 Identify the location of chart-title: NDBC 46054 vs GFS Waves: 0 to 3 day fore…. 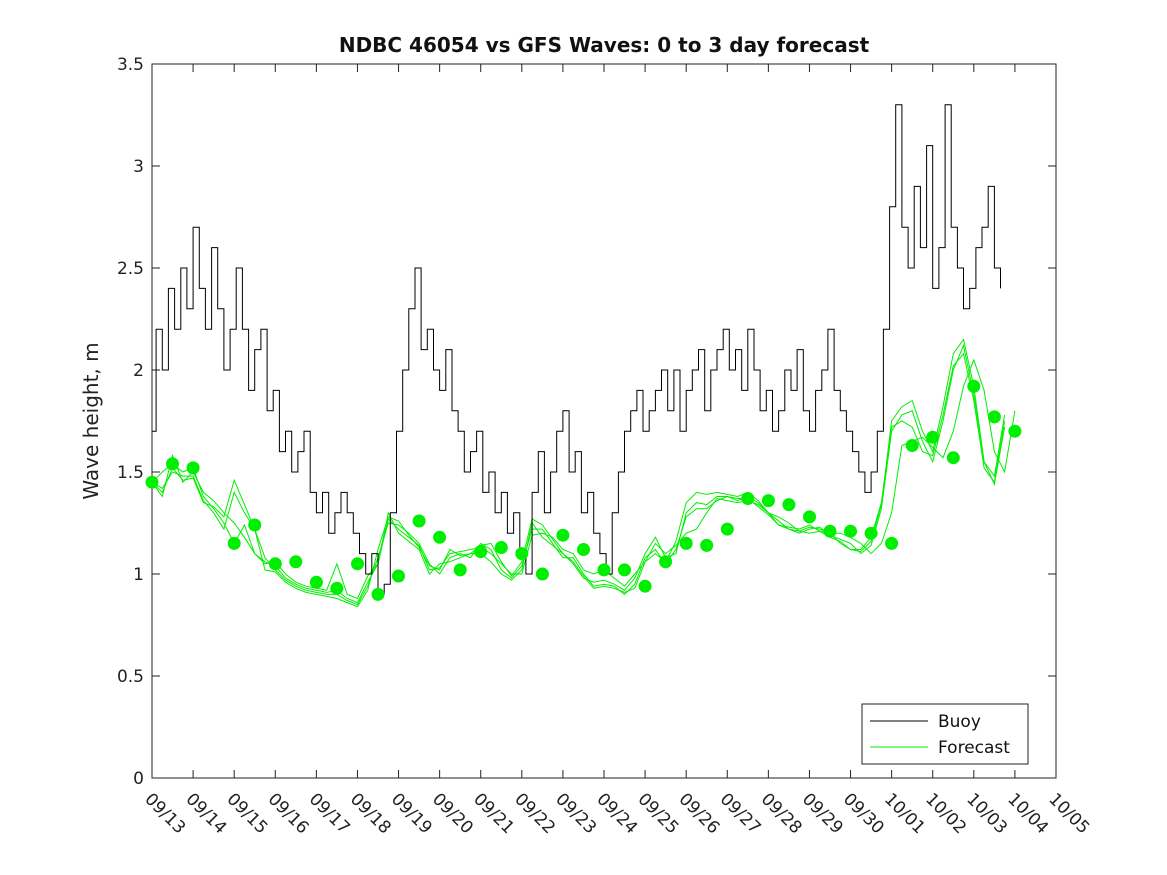
(604, 45).